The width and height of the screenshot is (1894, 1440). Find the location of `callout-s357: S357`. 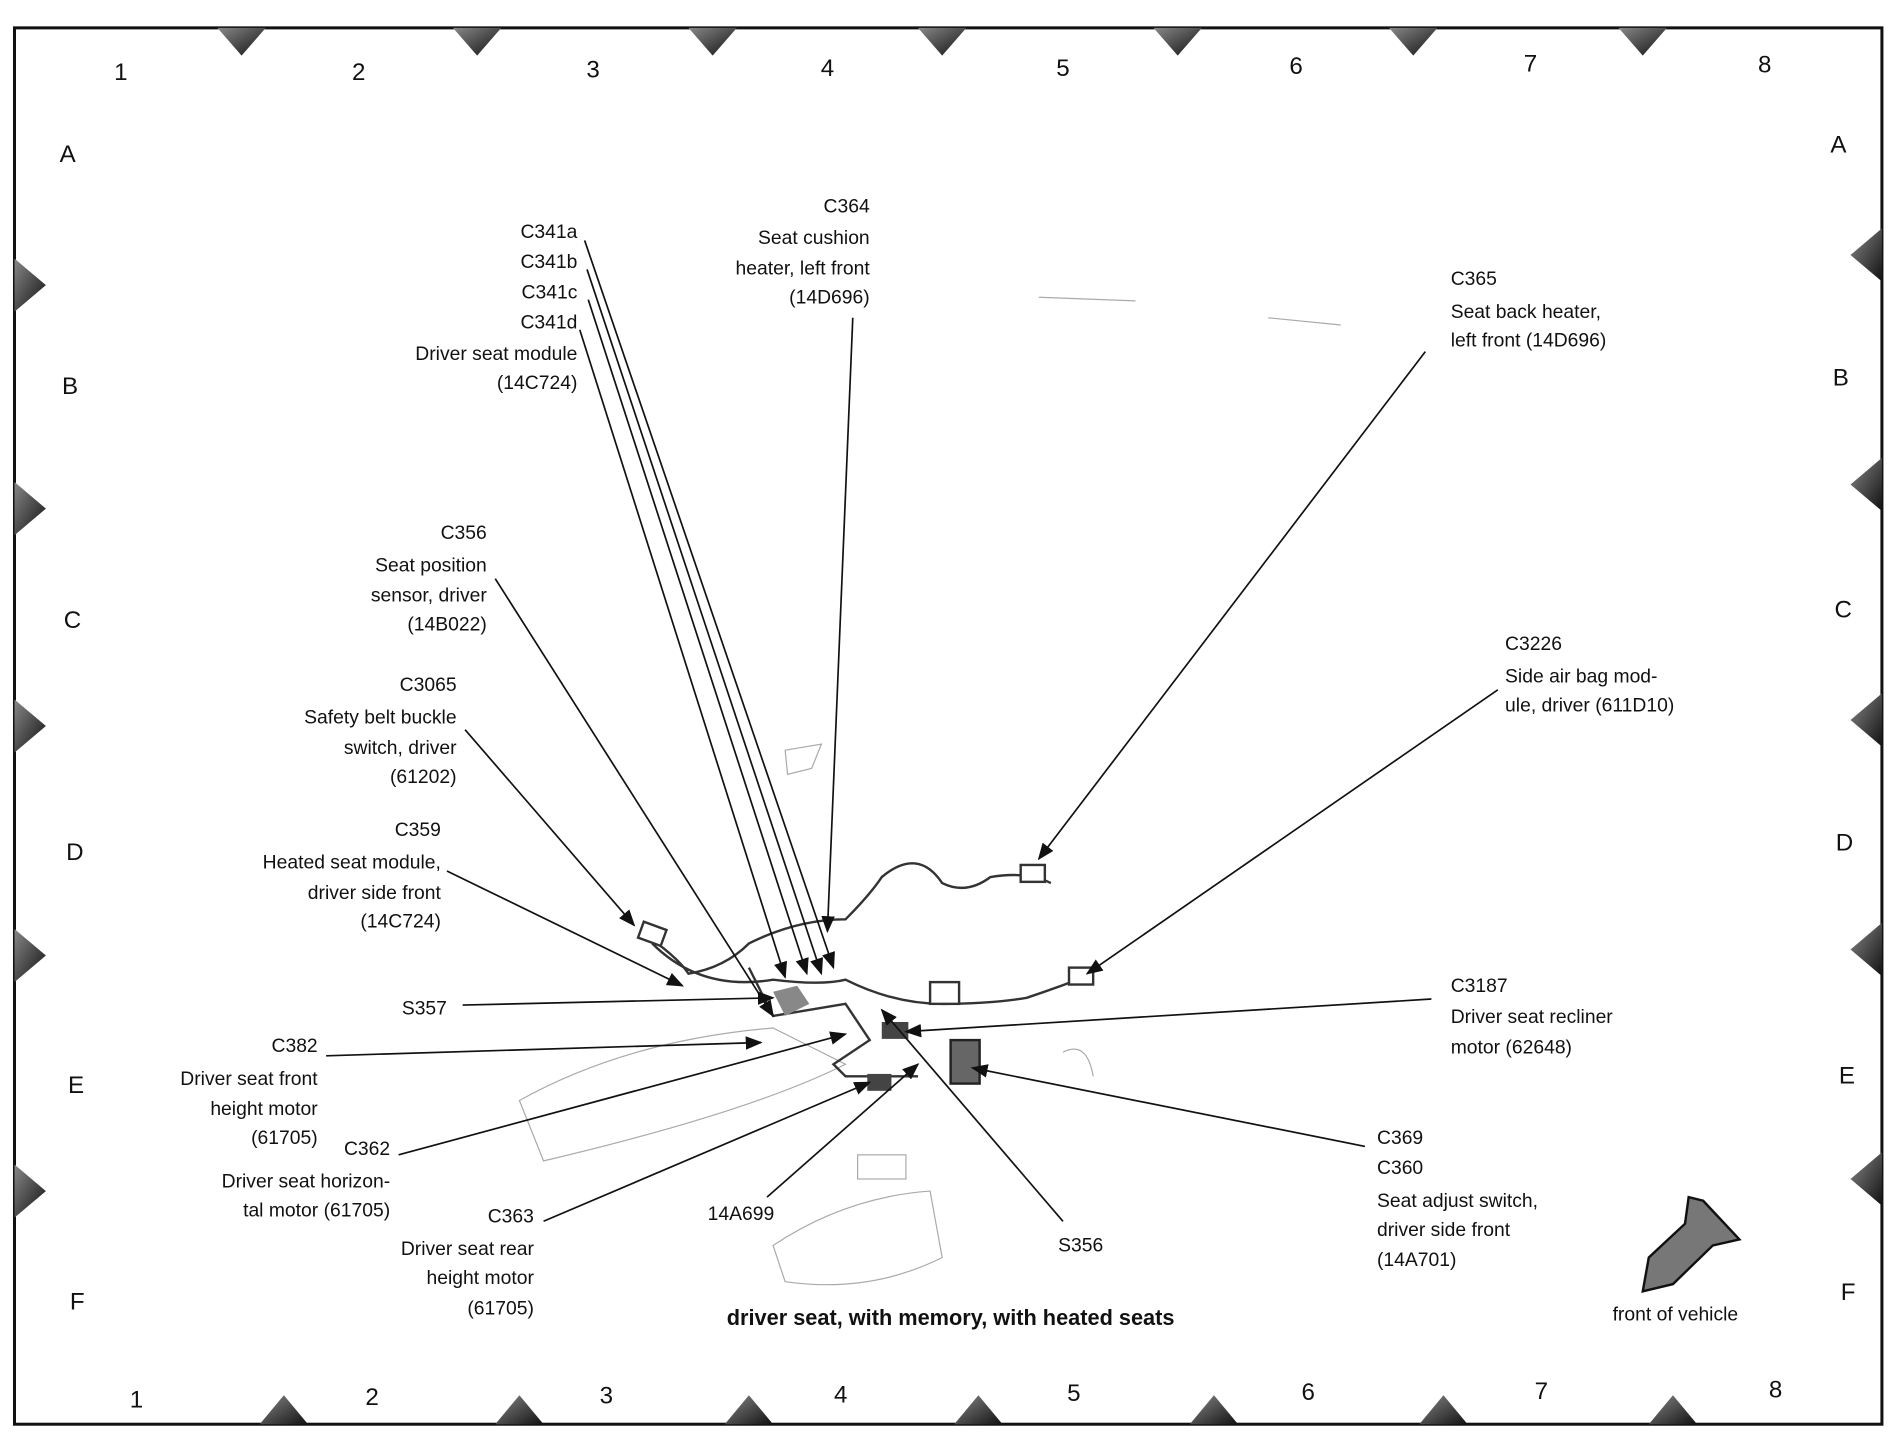

callout-s357: S357 is located at coordinates (424, 1009).